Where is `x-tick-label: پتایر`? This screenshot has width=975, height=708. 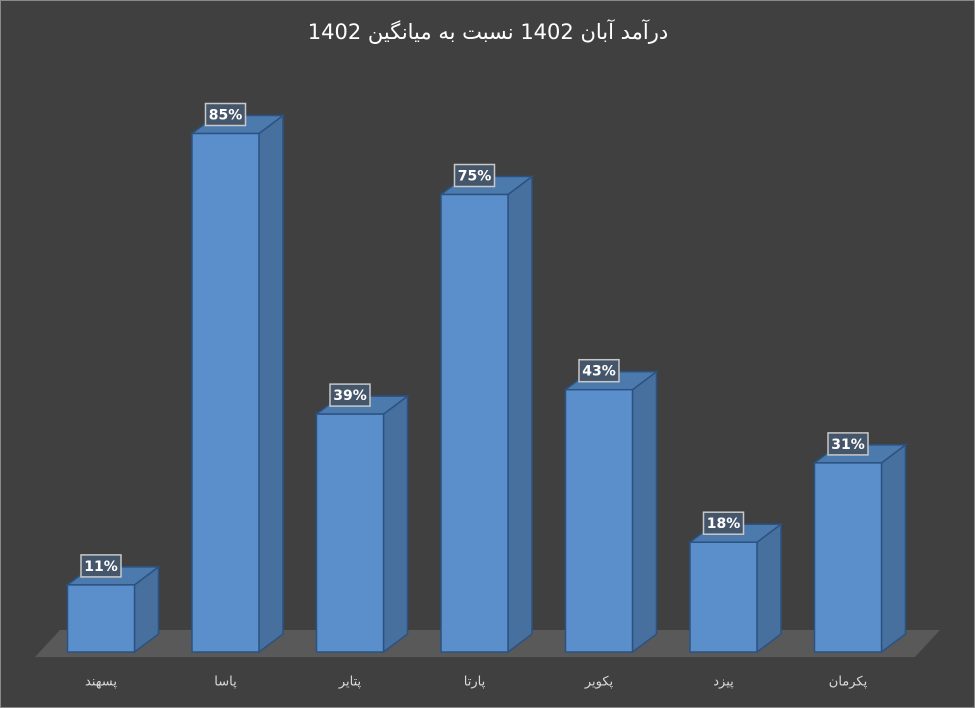
x-tick-label: پتایر is located at coordinates (350, 682).